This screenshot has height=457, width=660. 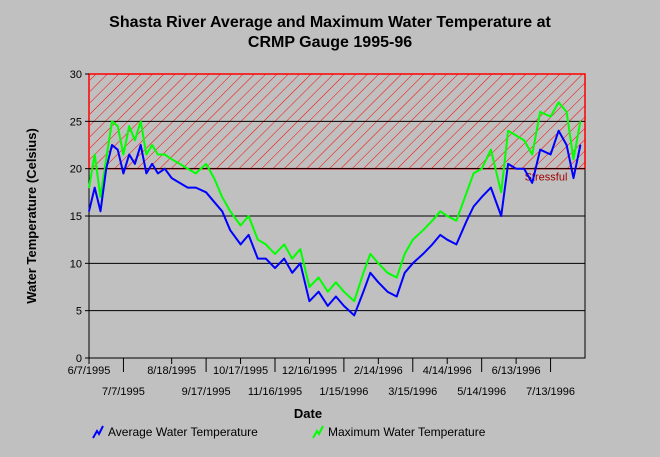 I want to click on legend-item-average: Average Water Temperature, so click(x=175, y=432).